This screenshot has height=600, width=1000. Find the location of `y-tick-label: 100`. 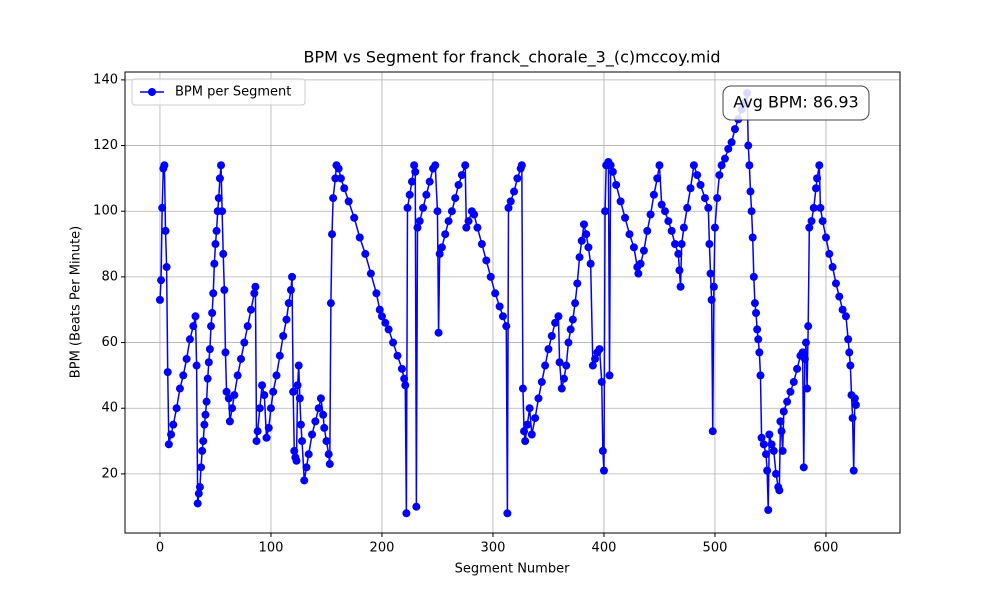

y-tick-label: 100 is located at coordinates (105, 211).